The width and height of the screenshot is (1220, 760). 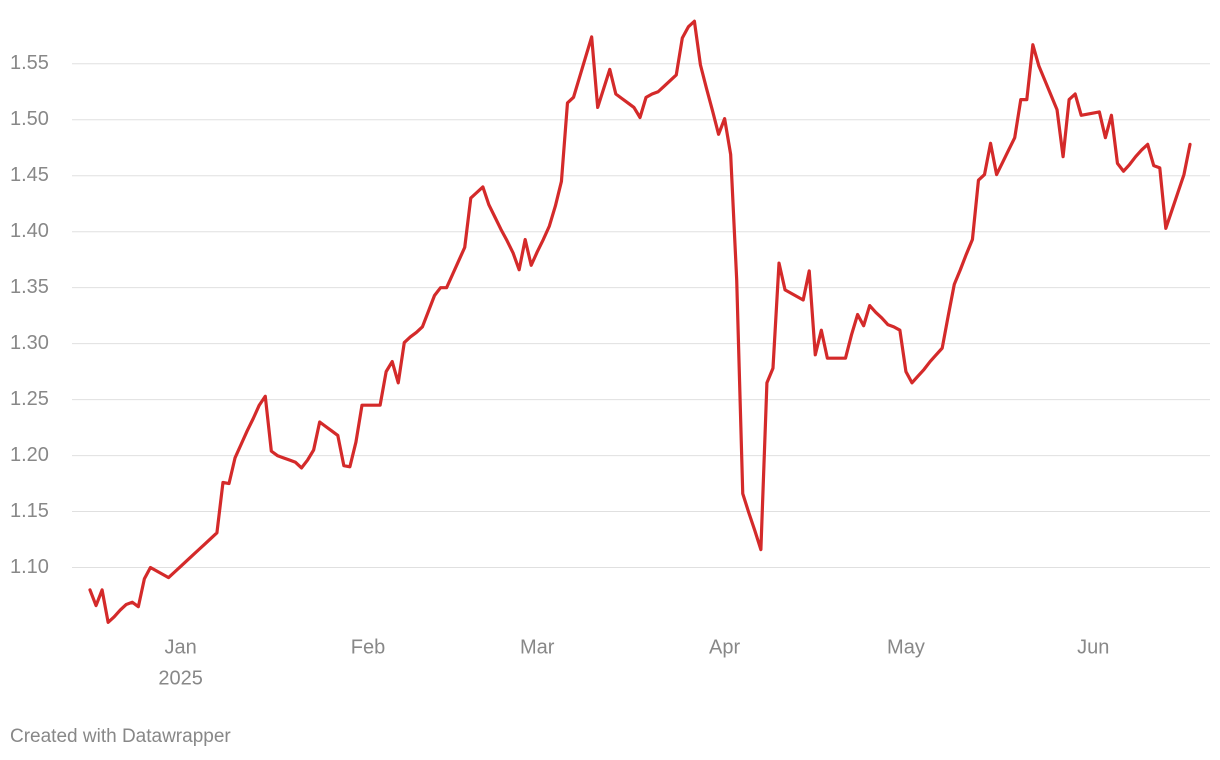 What do you see at coordinates (29, 343) in the screenshot?
I see `y-tick-label: 1.30` at bounding box center [29, 343].